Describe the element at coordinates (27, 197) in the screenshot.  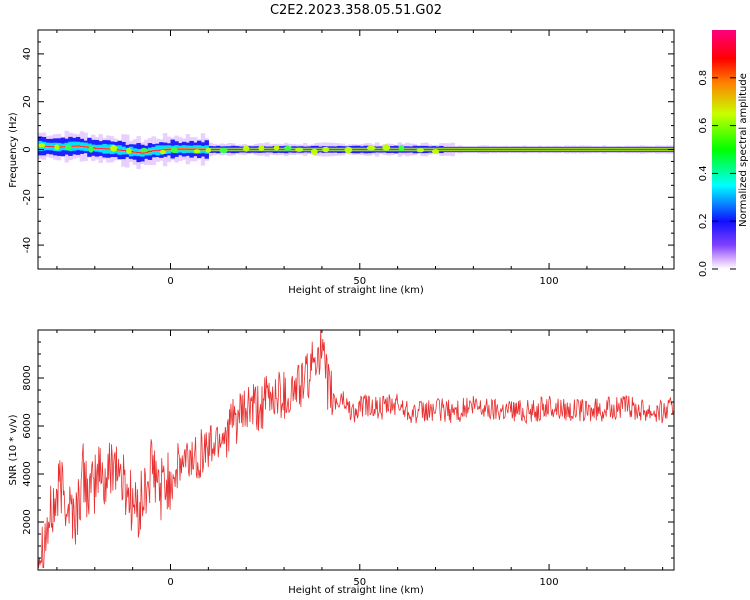
I see `heatmap-y-tick-label: -20` at that location.